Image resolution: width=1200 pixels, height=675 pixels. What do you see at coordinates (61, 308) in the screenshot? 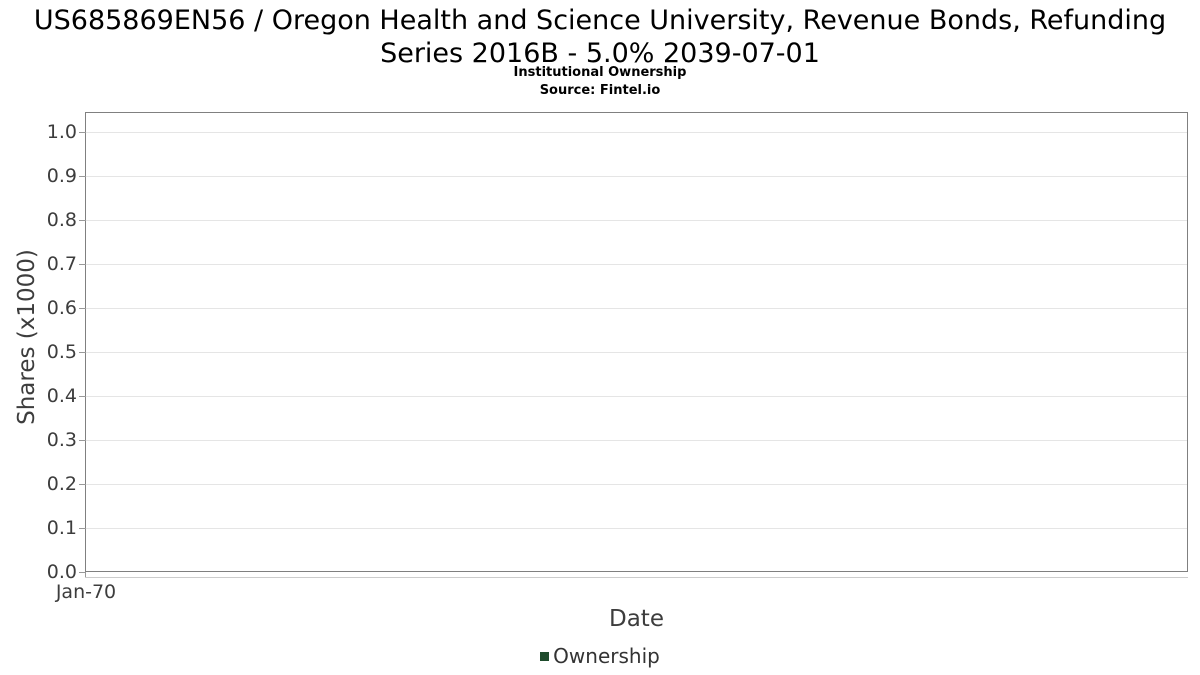
I see `y-tick-label: 0.6` at bounding box center [61, 308].